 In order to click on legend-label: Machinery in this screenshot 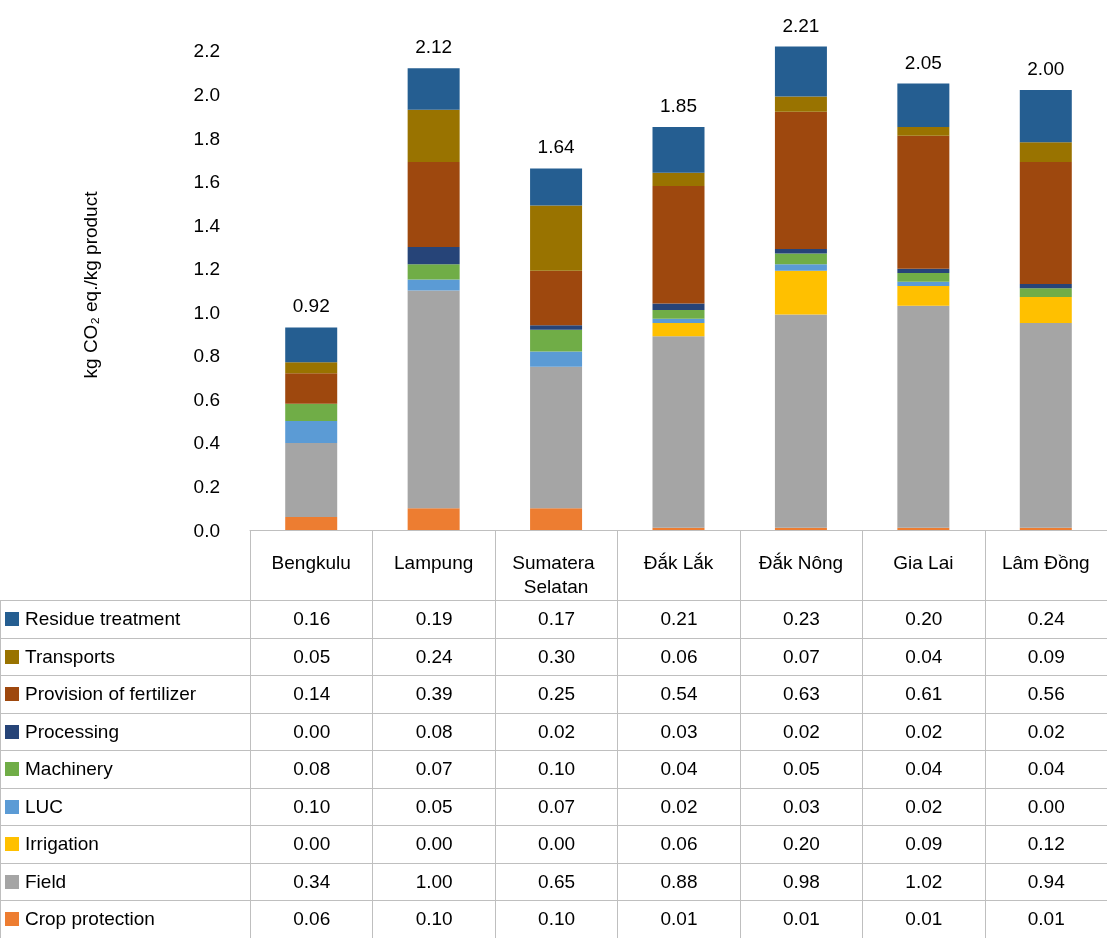, I will do `click(125, 769)`.